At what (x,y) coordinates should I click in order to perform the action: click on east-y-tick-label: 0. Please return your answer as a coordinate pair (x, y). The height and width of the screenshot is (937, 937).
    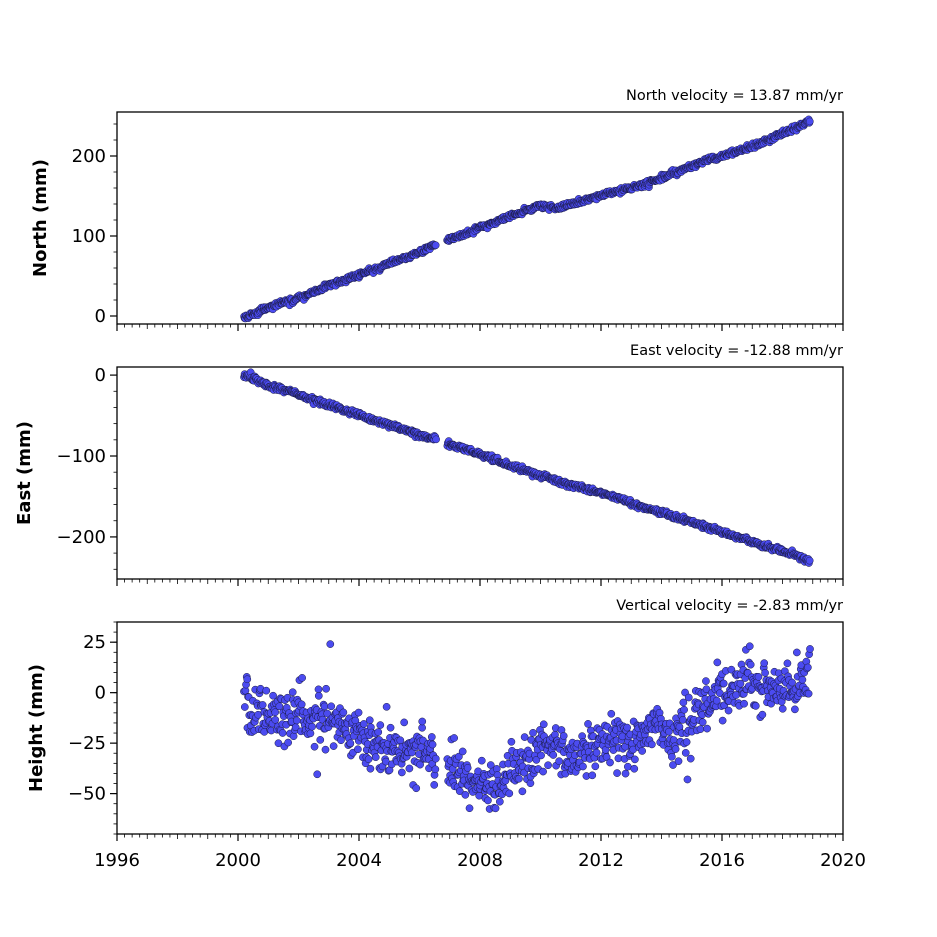
    Looking at the image, I should click on (100, 375).